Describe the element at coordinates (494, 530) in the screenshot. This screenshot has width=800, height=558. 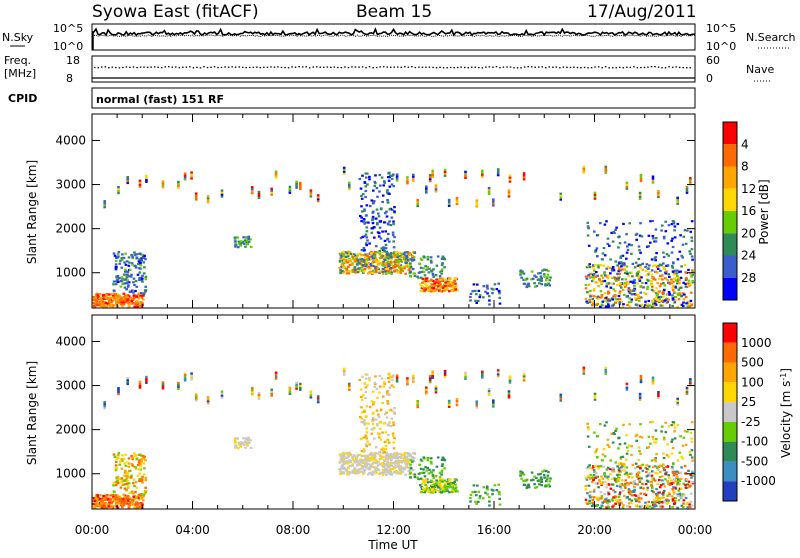
I see `x-tick-label: 16:00` at that location.